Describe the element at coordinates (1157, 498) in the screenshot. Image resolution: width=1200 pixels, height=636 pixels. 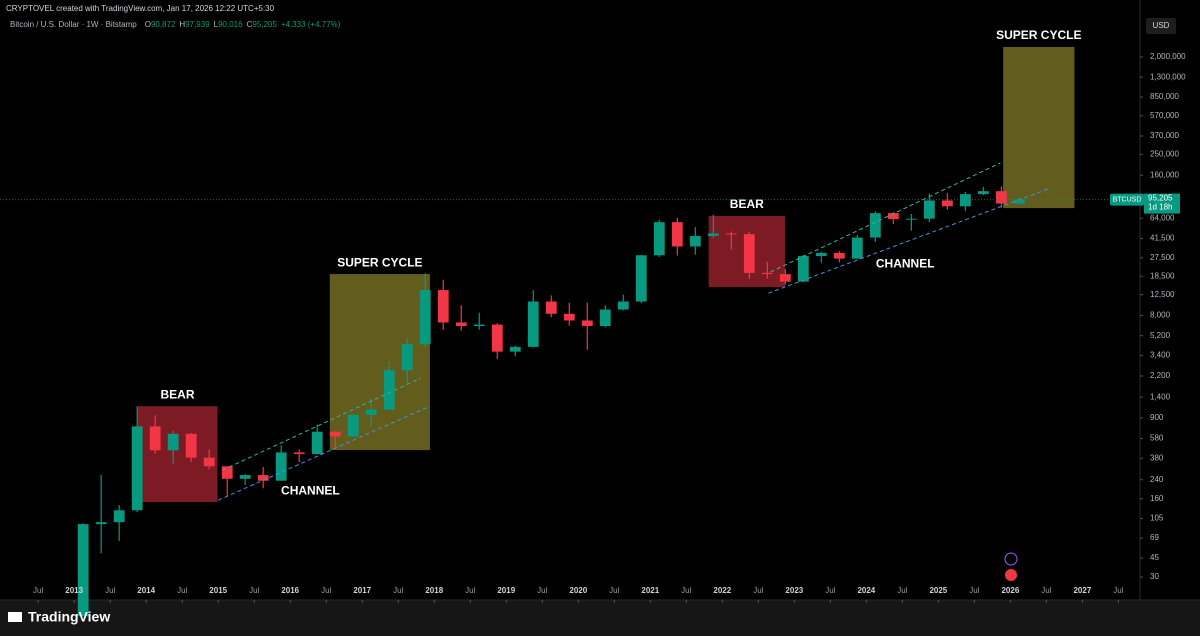
I see `y-tick-label: 160` at that location.